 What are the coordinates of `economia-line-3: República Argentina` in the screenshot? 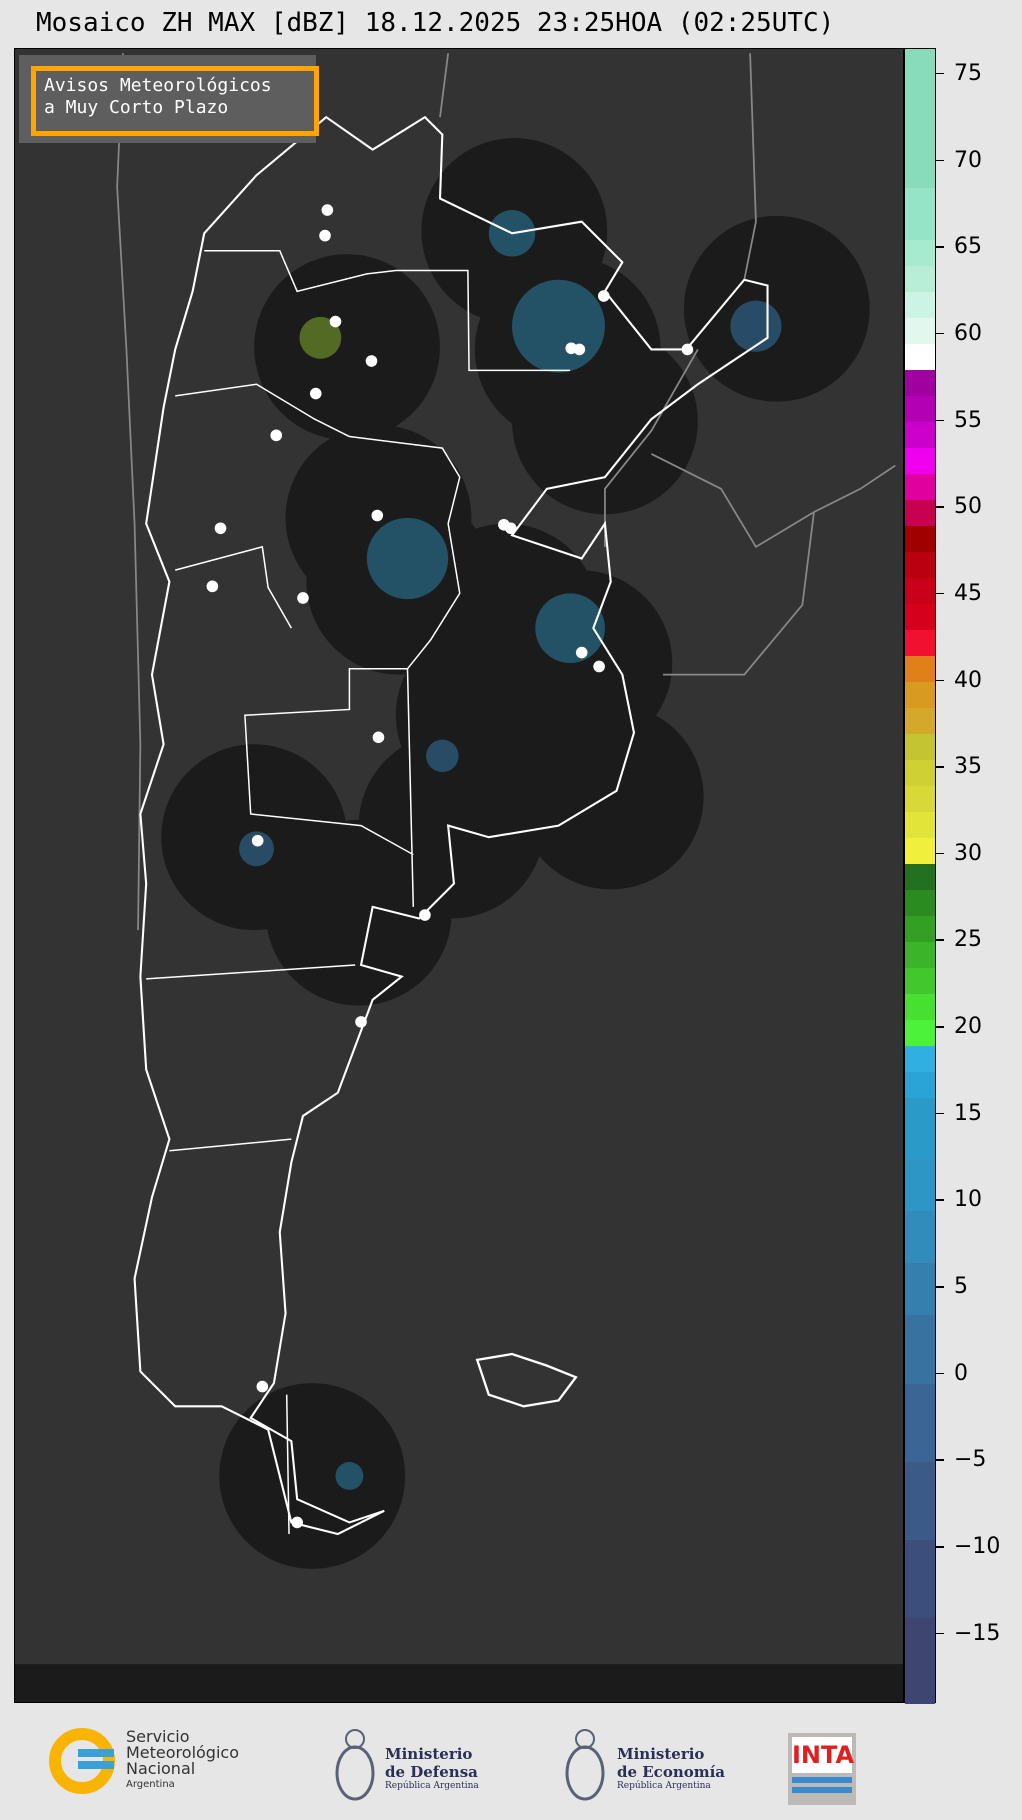 It's located at (664, 1786).